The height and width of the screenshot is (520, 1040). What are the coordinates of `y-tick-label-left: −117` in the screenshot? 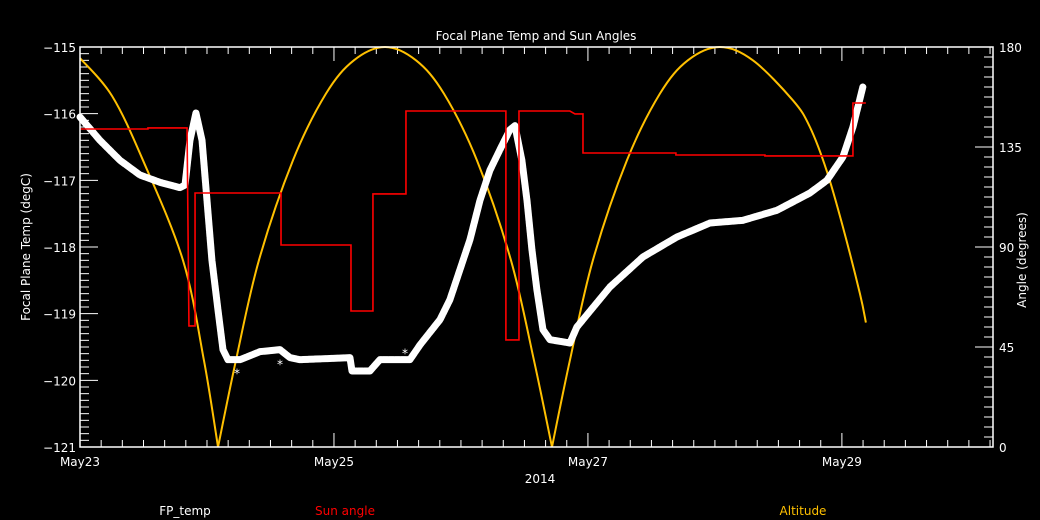 It's located at (59, 181).